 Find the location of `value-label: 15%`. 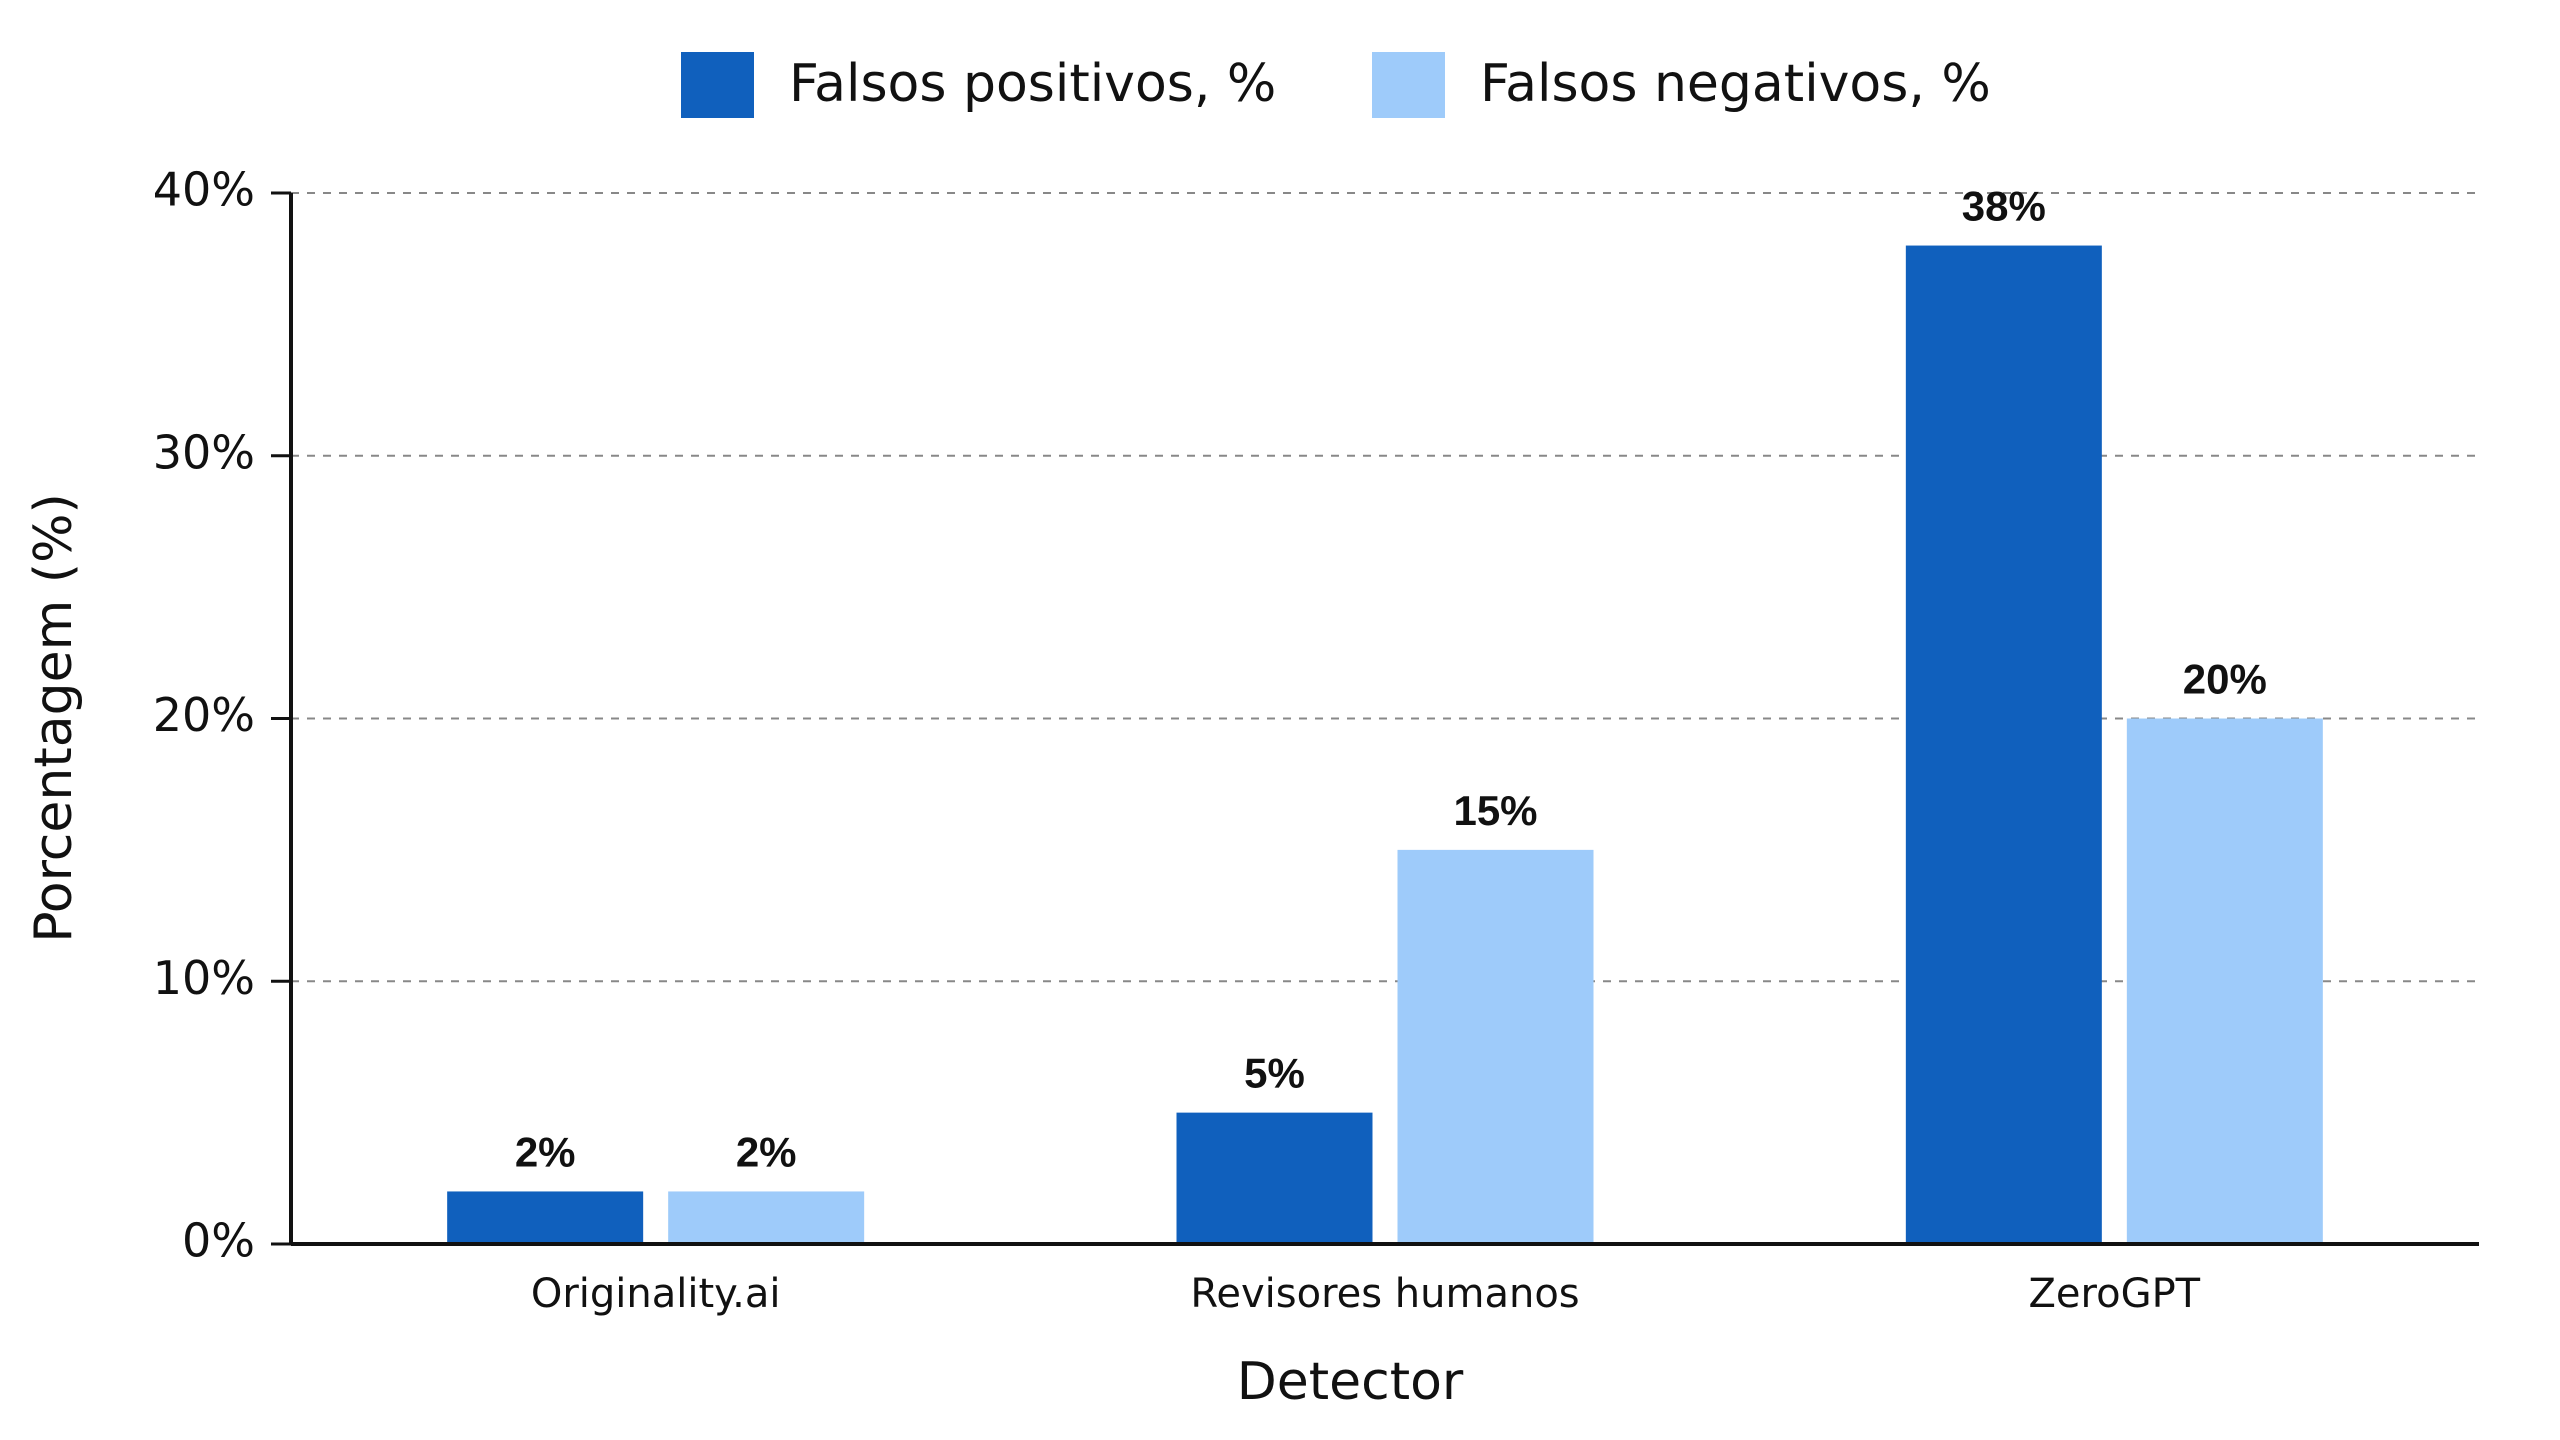

value-label: 15% is located at coordinates (1495, 810).